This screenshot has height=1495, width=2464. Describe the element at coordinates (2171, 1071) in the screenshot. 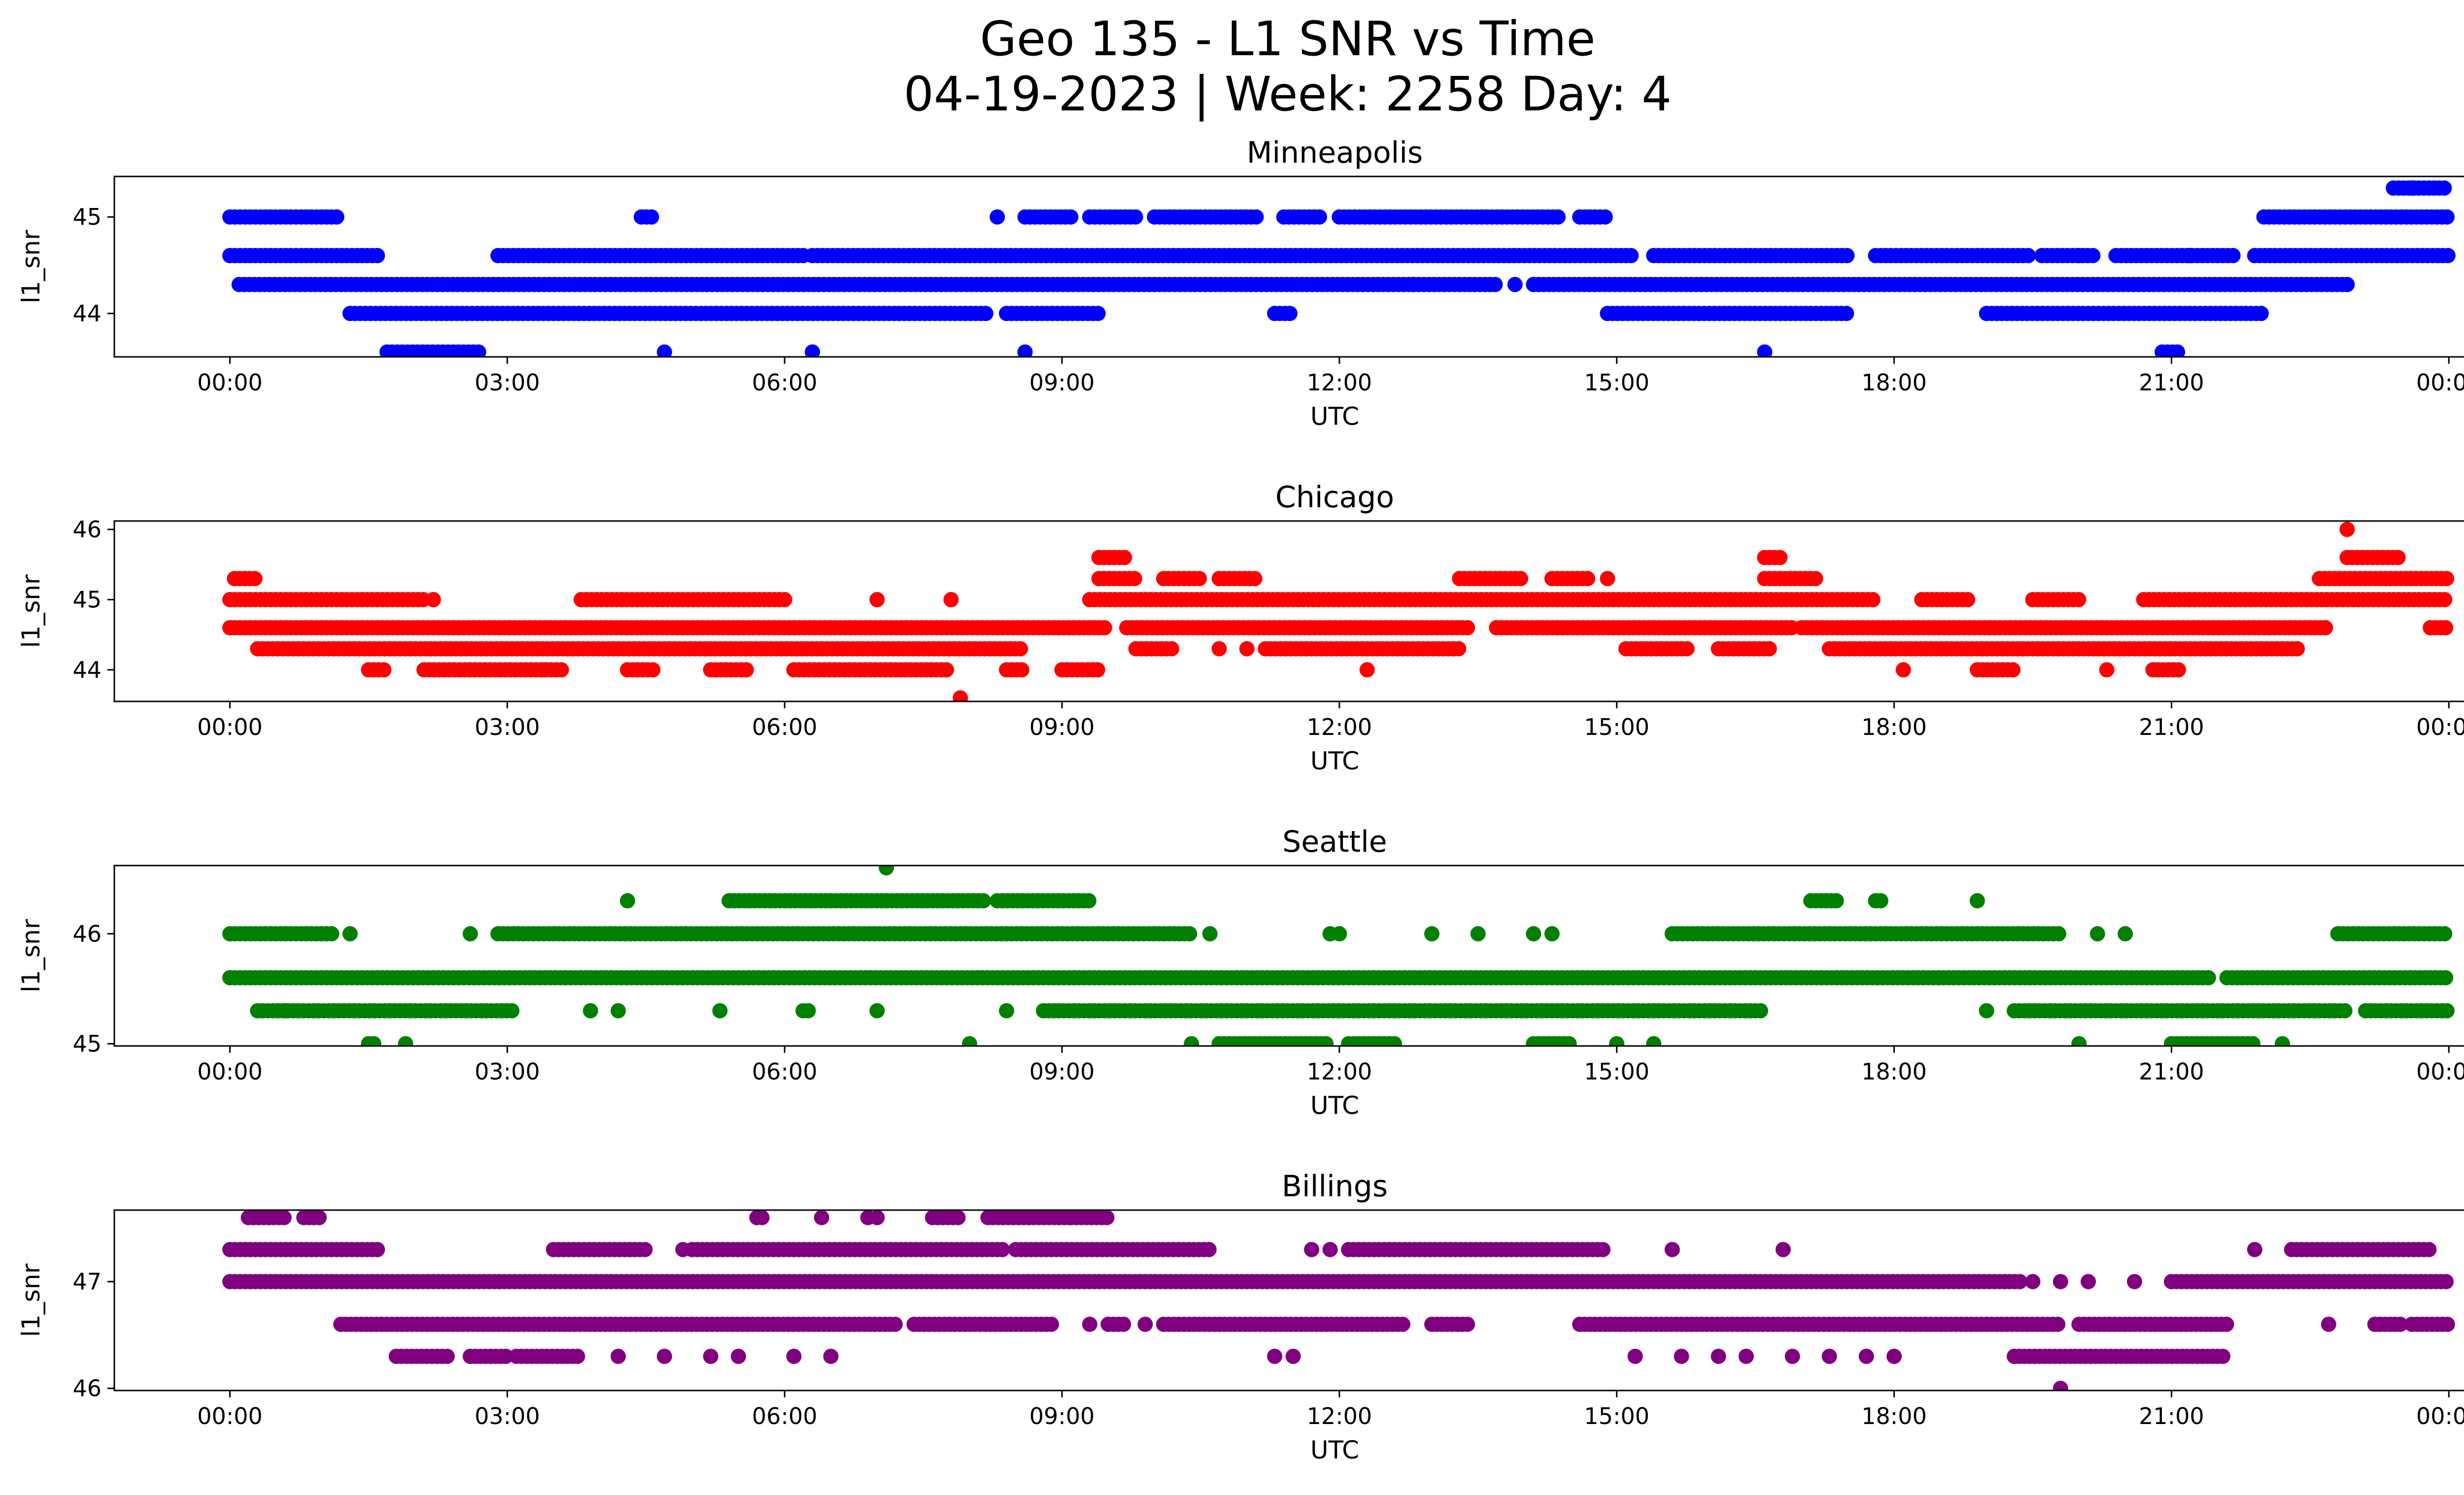

I see `x-tick-label: 21:00` at that location.